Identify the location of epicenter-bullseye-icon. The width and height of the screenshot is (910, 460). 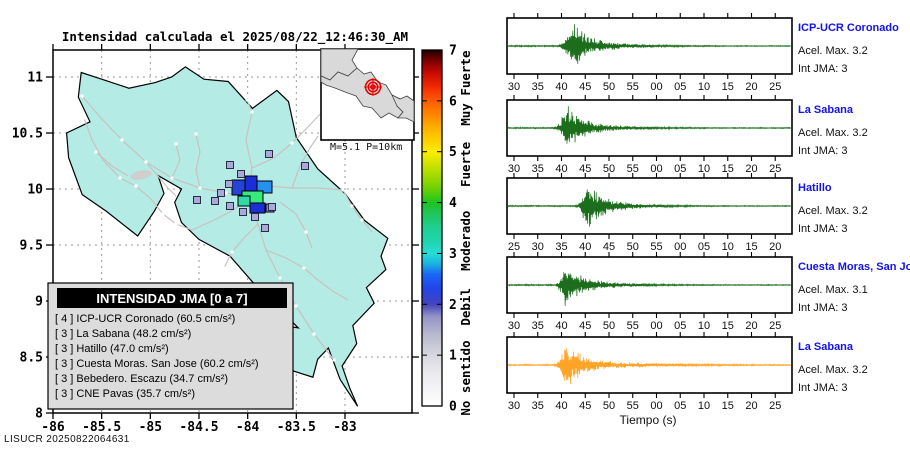
(373, 87).